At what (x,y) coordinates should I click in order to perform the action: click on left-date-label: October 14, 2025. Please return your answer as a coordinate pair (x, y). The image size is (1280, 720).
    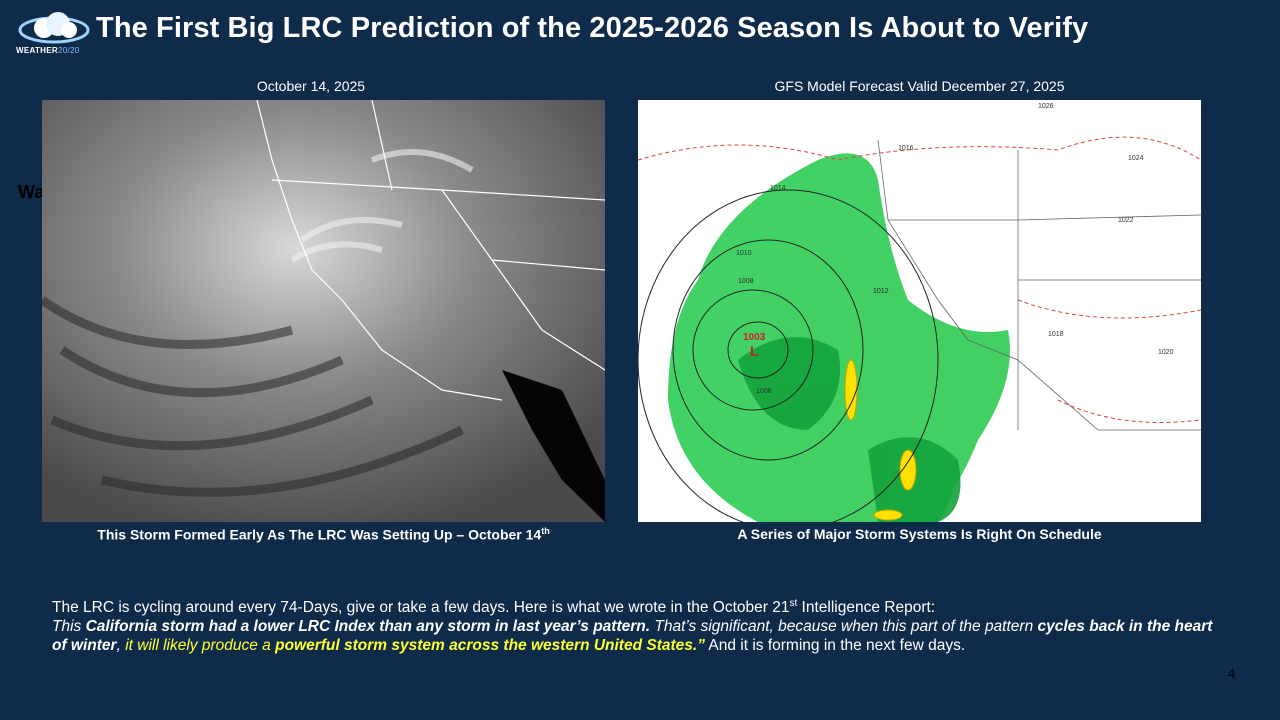
    Looking at the image, I should click on (311, 86).